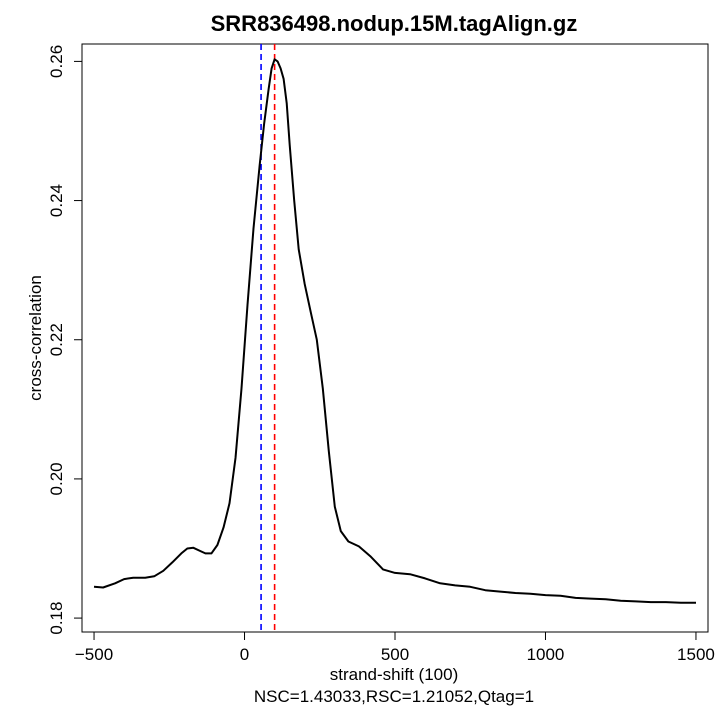 The image size is (720, 720). I want to click on reference-lines, so click(268, 338).